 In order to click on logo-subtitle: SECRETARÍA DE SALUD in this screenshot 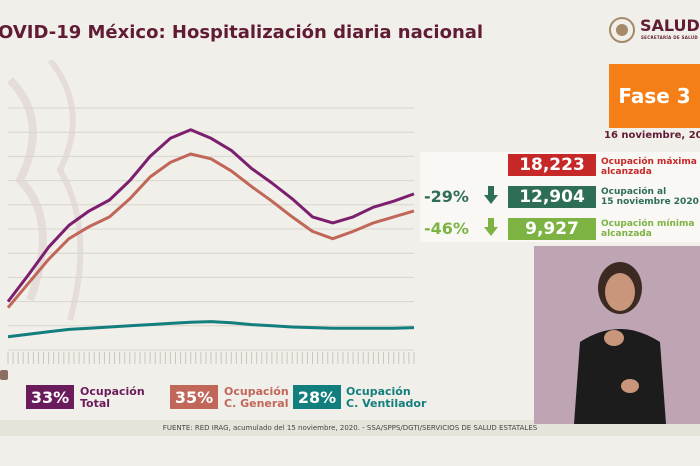, I will do `click(670, 37)`.